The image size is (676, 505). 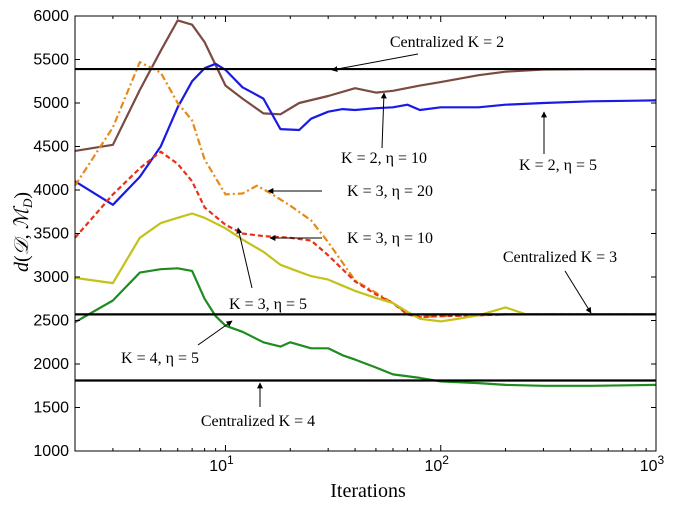 I want to click on annotation-label-k2e5: K = 2, η = 5, so click(x=558, y=165).